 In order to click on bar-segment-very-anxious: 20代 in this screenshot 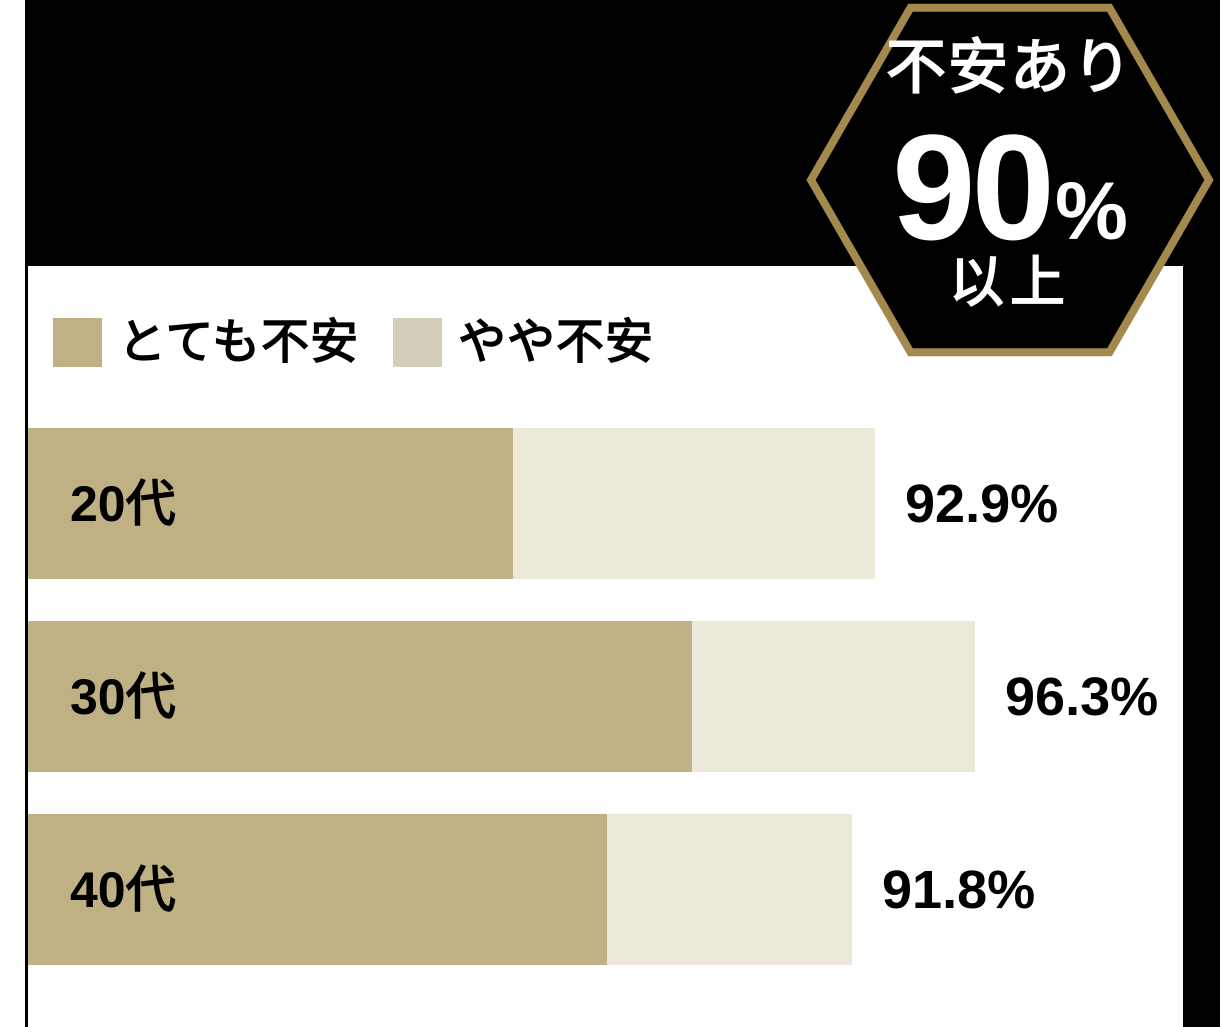, I will do `click(270, 503)`.